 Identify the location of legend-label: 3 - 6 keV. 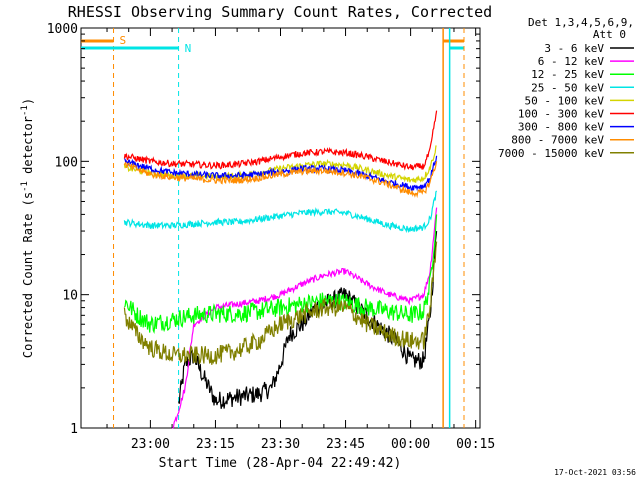
(574, 48).